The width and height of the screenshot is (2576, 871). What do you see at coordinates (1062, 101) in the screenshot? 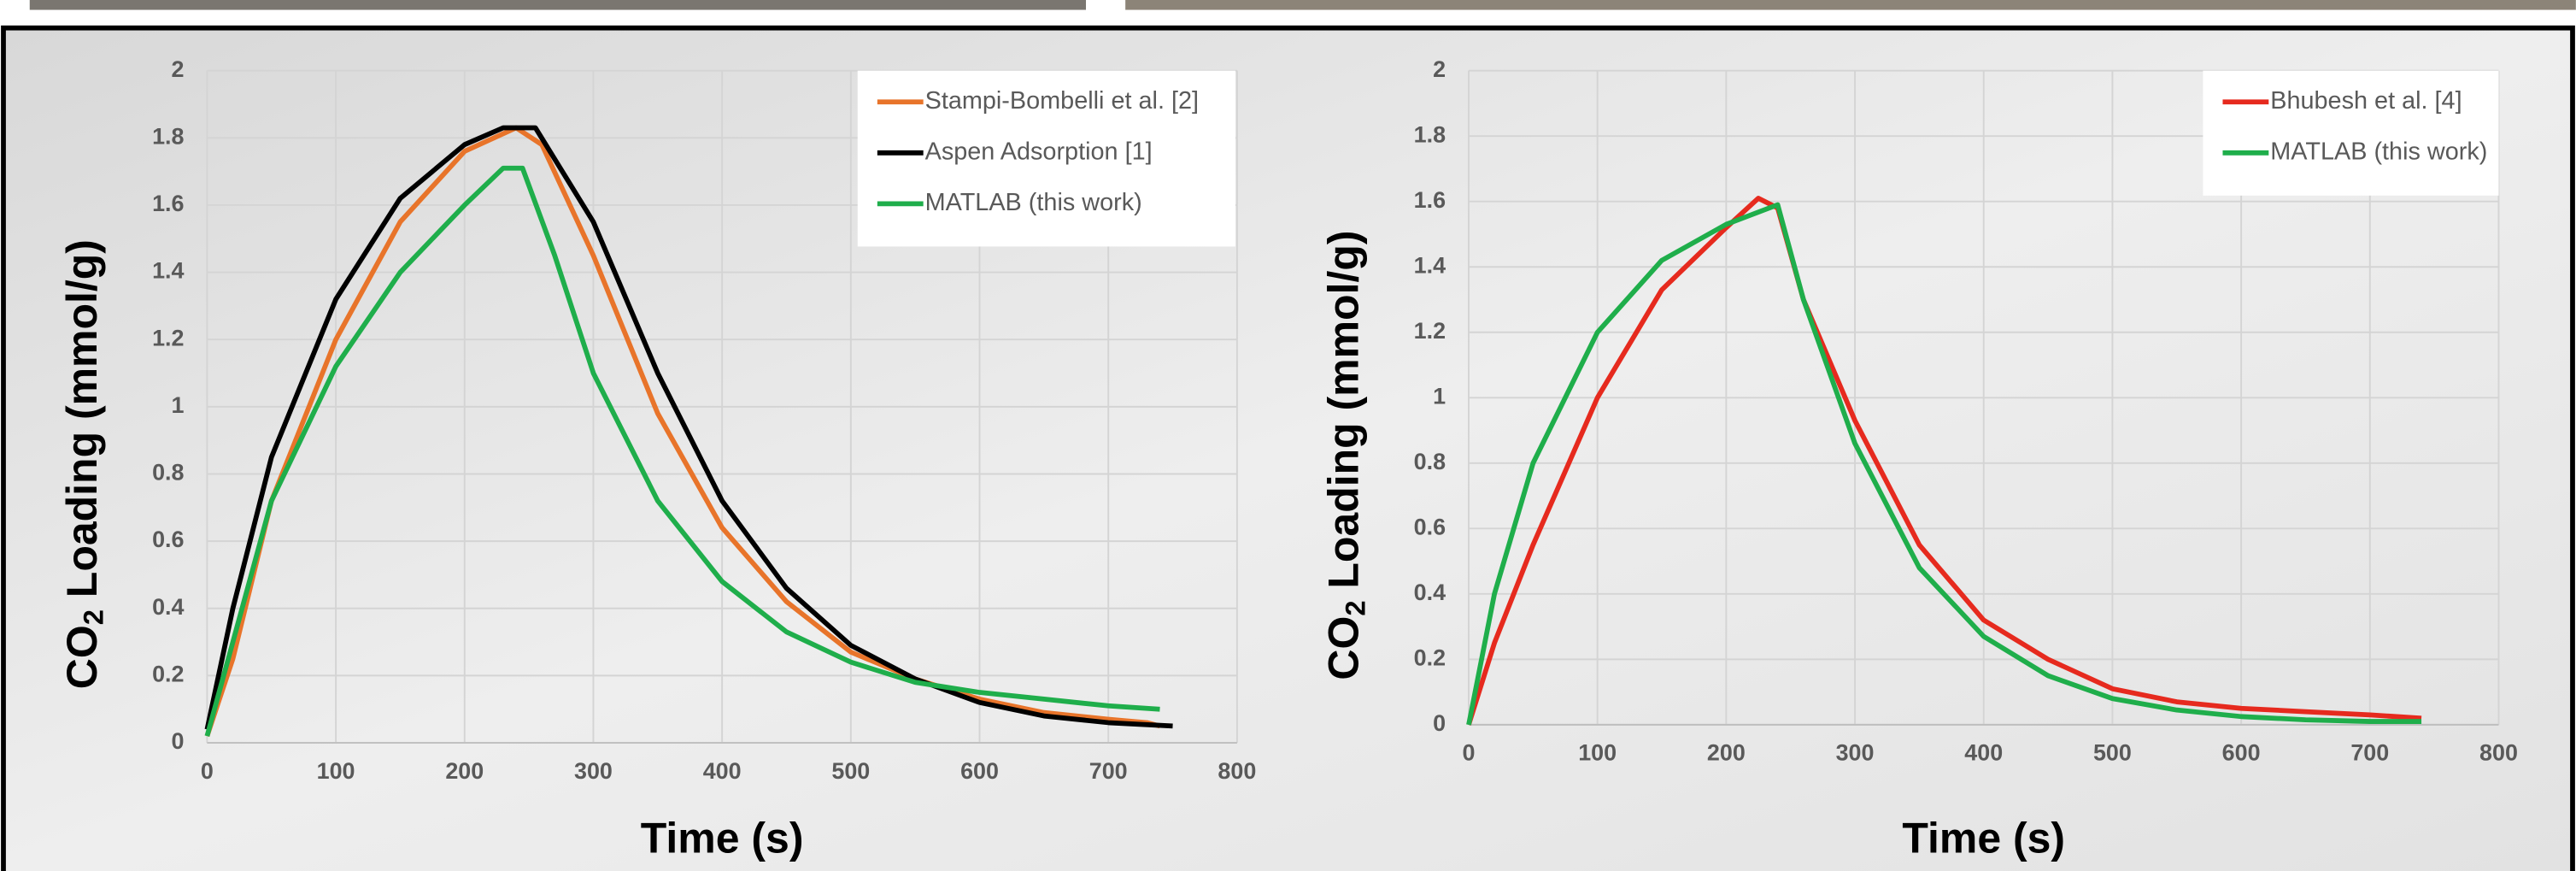
I see `legend-label: Stampi-Bombelli et al. [2]` at bounding box center [1062, 101].